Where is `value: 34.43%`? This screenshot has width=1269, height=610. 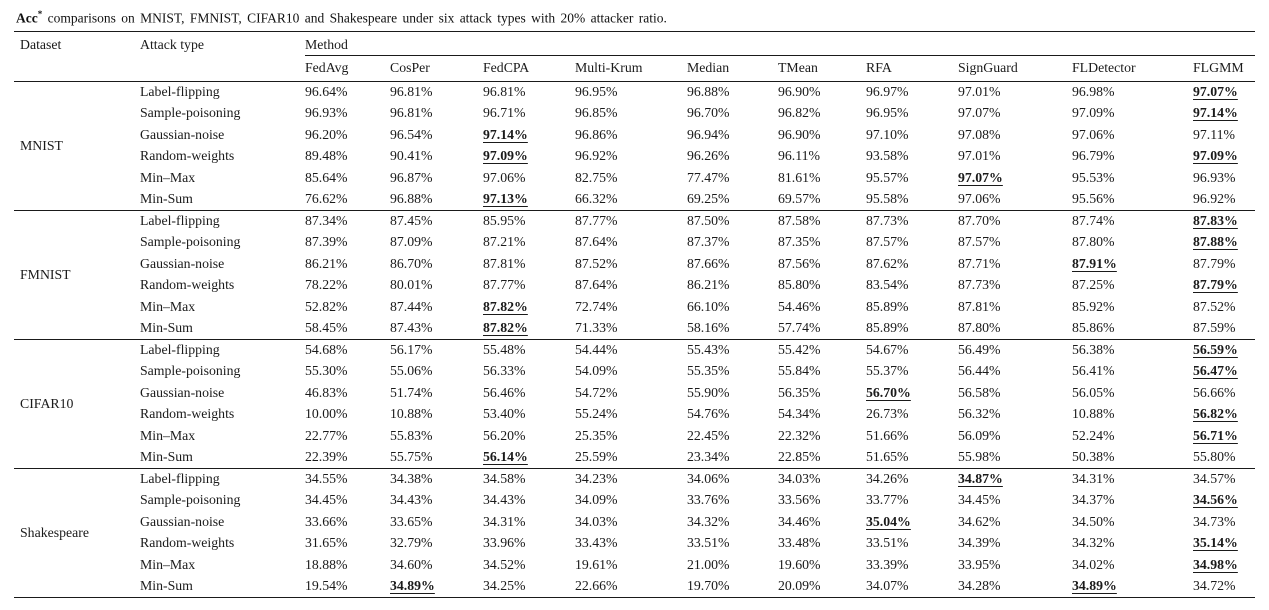
value: 34.43% is located at coordinates (504, 500).